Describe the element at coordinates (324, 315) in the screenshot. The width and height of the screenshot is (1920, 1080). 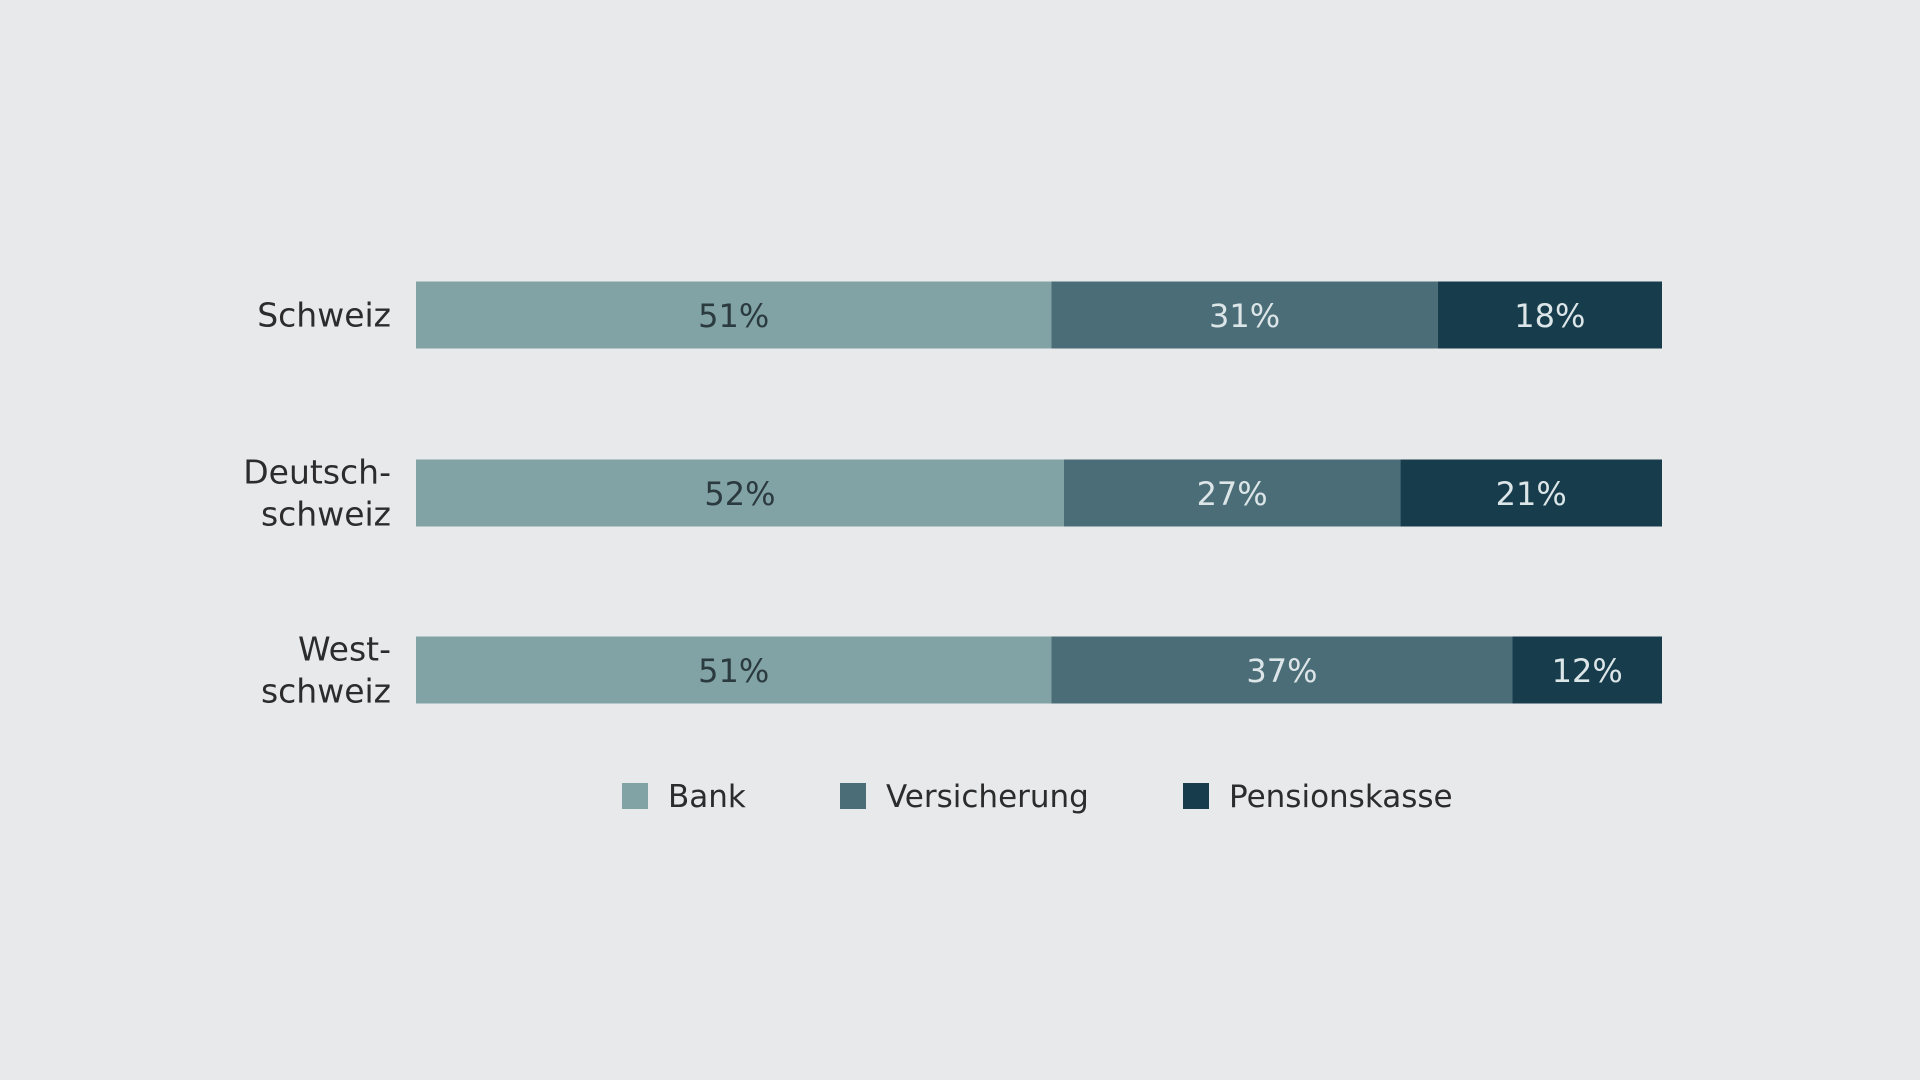
I see `category-label: Schweiz` at that location.